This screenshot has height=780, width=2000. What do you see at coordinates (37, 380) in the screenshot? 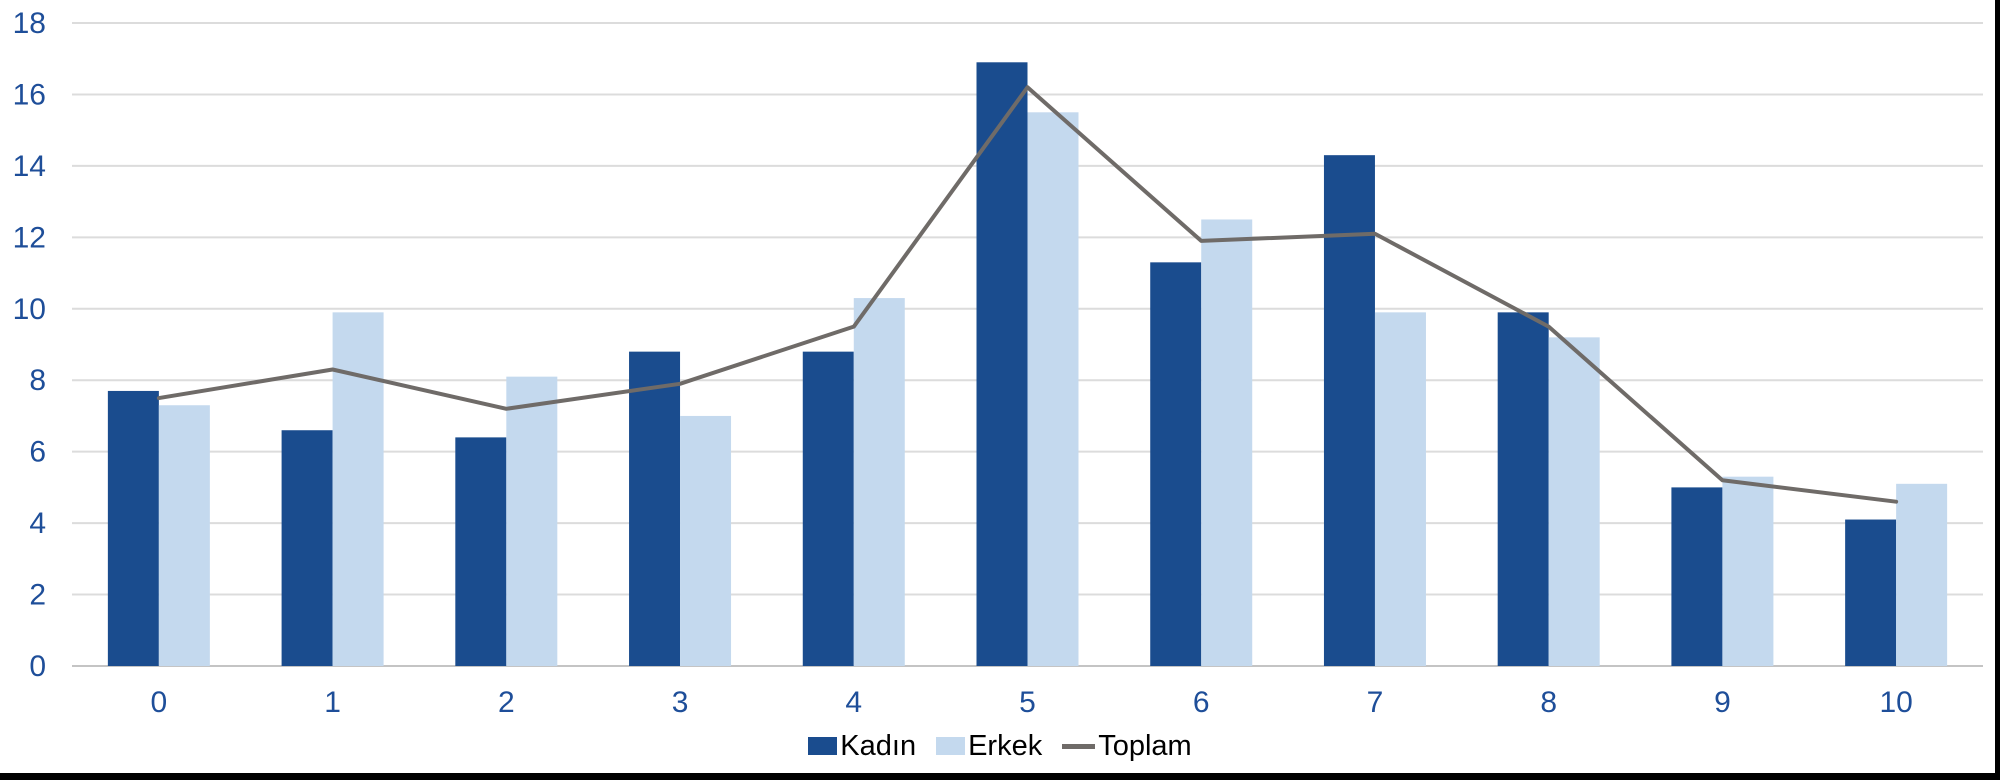
I see `y-axis-tick-label: 8` at bounding box center [37, 380].